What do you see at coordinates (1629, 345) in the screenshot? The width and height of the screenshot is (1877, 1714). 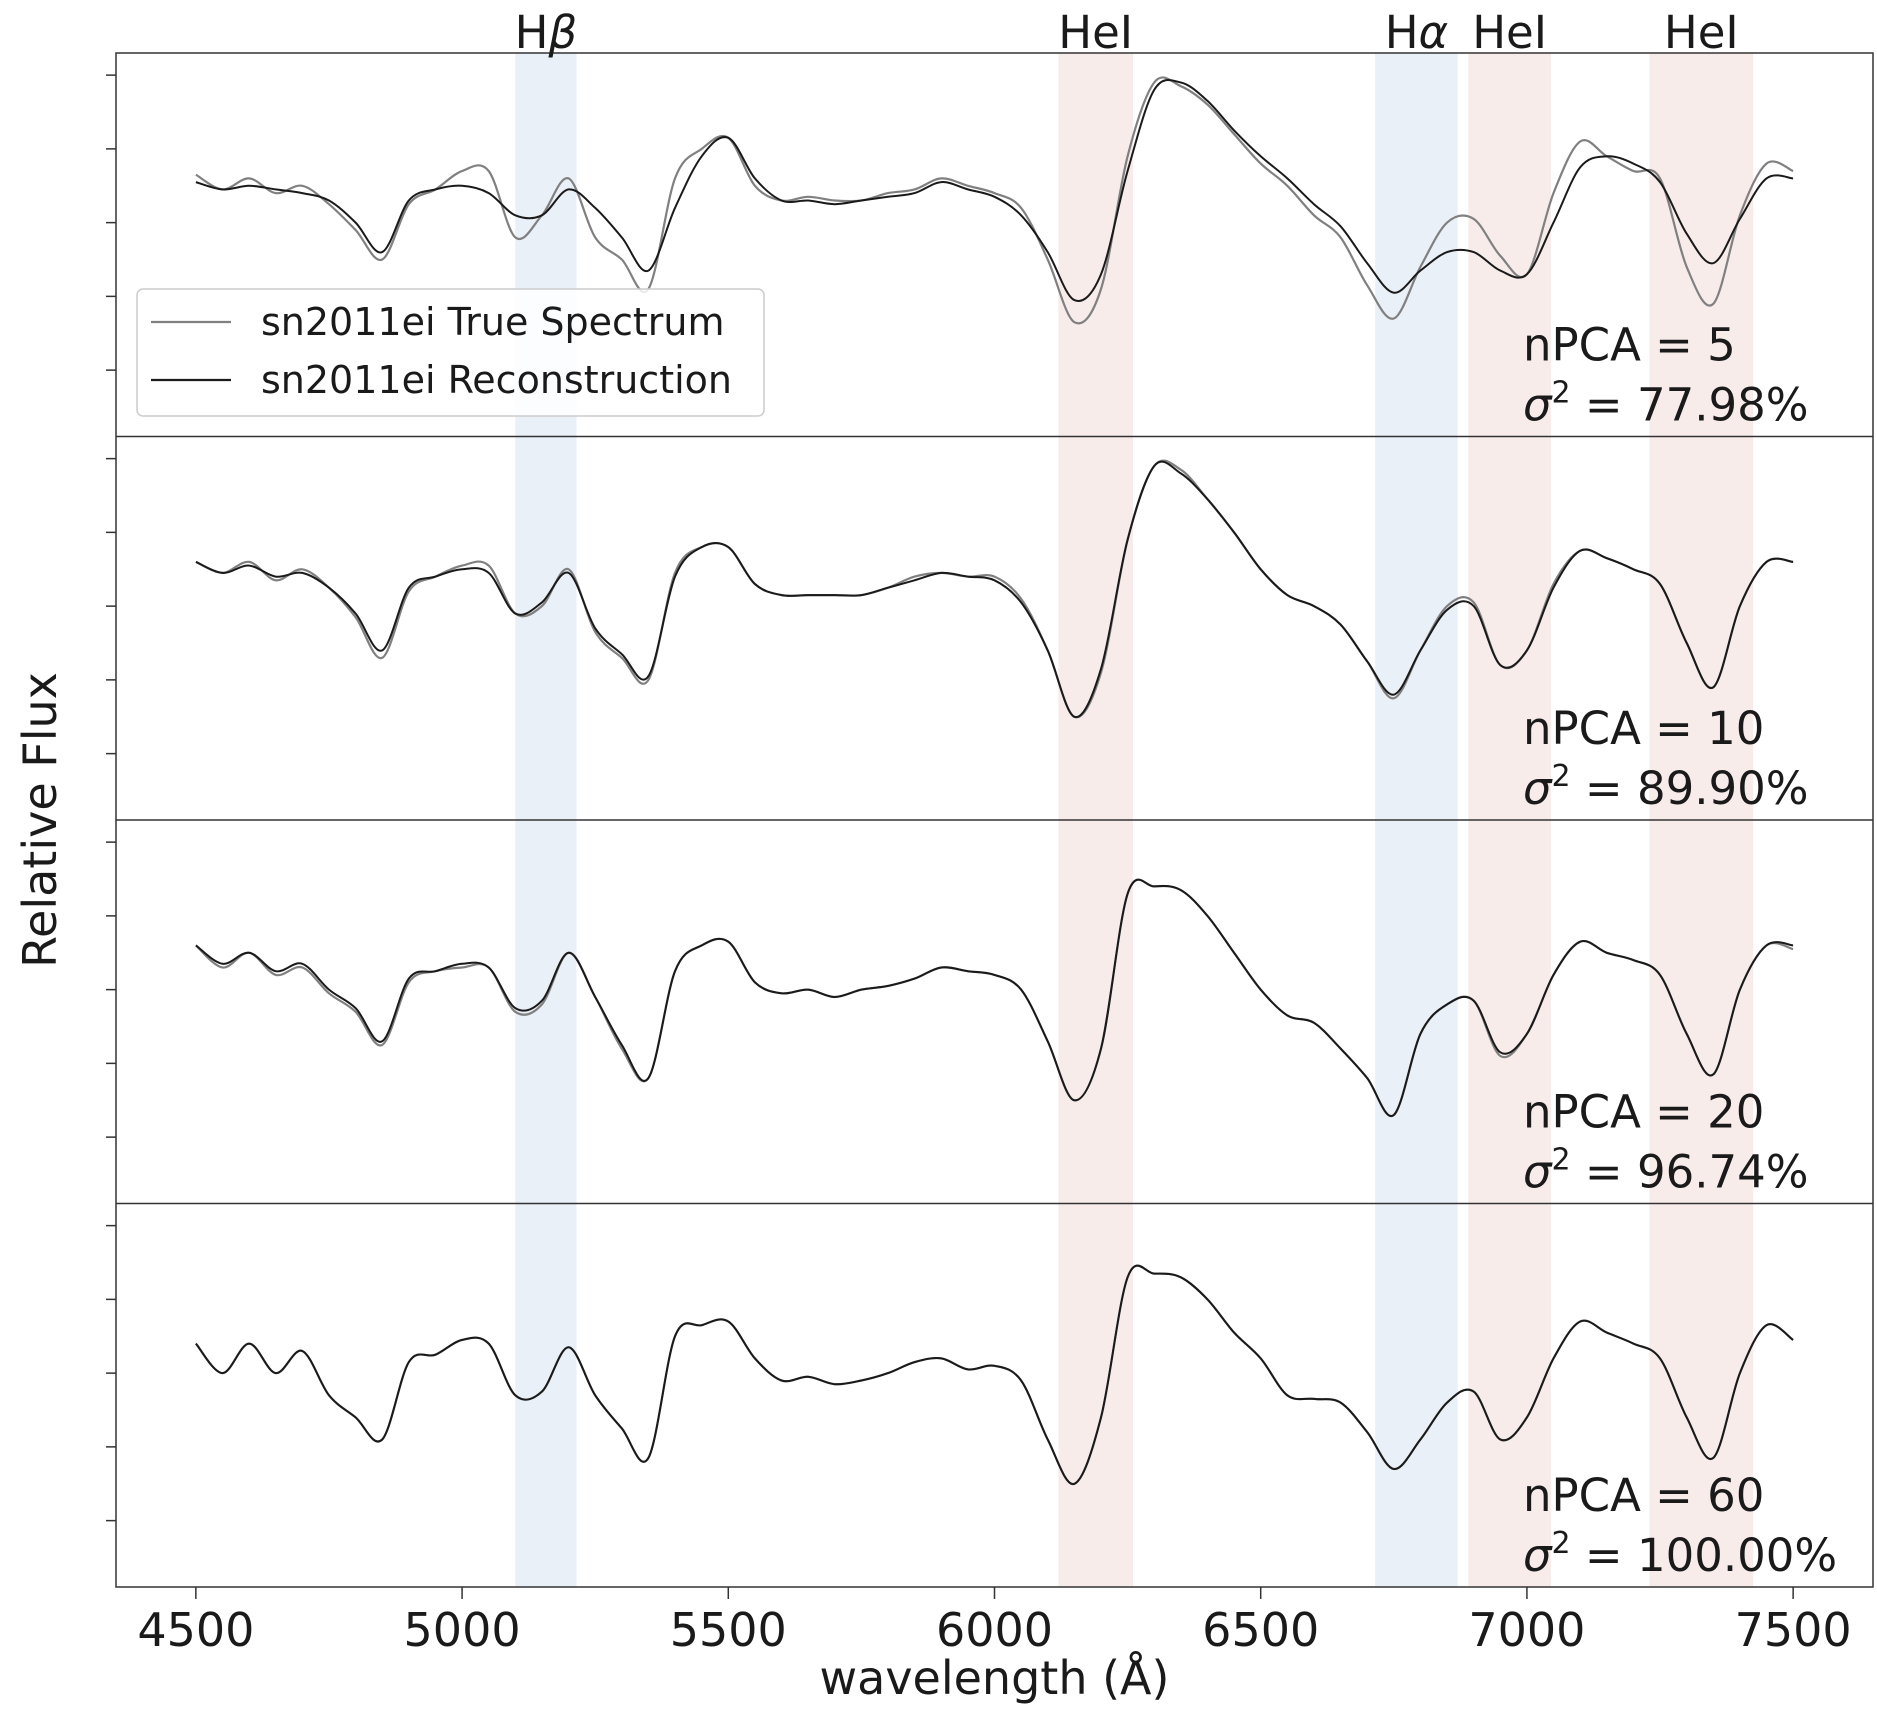 I see `panel-0-npca-text: nPCA = 5` at bounding box center [1629, 345].